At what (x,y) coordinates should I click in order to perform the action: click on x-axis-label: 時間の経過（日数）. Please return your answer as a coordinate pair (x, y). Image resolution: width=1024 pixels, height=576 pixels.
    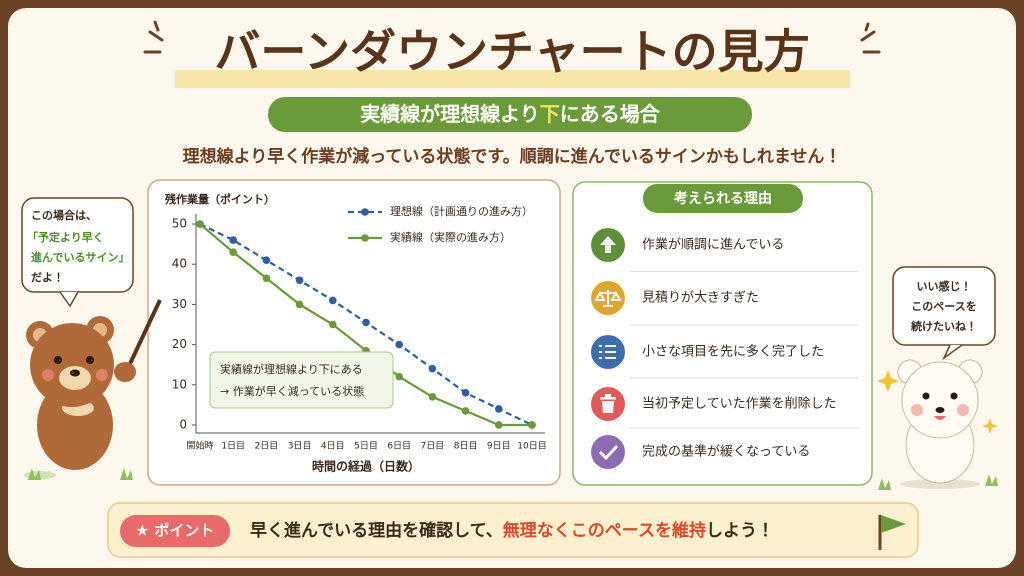
    Looking at the image, I should click on (366, 466).